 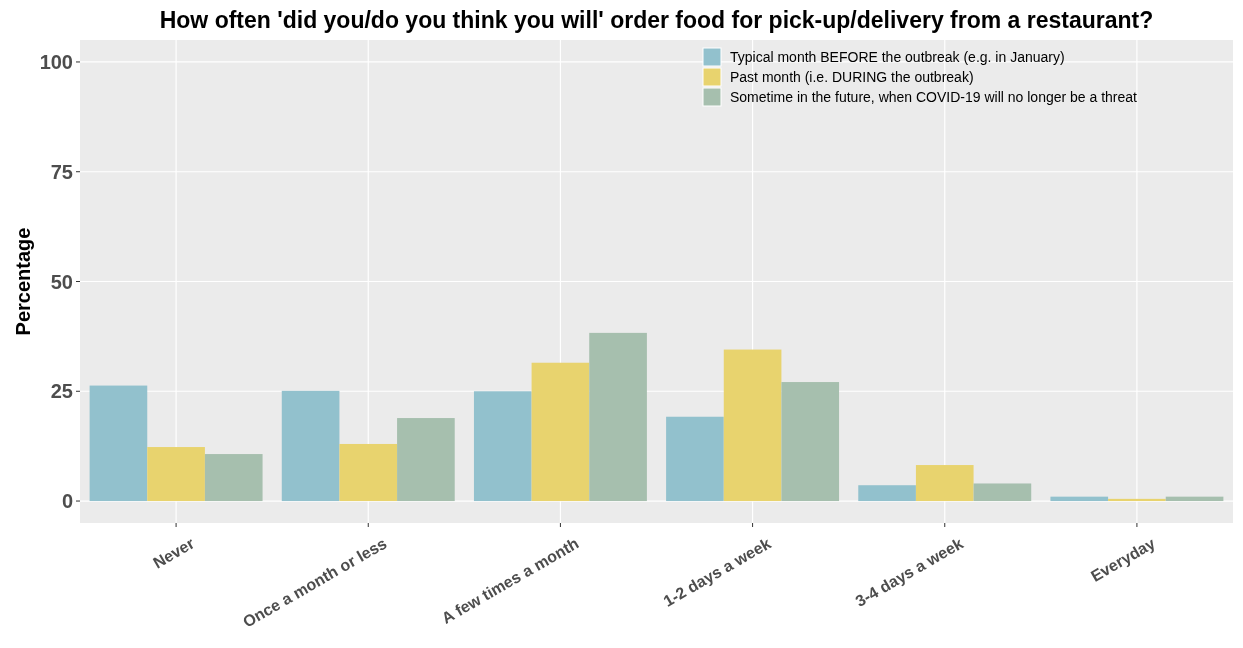 What do you see at coordinates (909, 572) in the screenshot?
I see `x-tick-label: 3-4 days a week` at bounding box center [909, 572].